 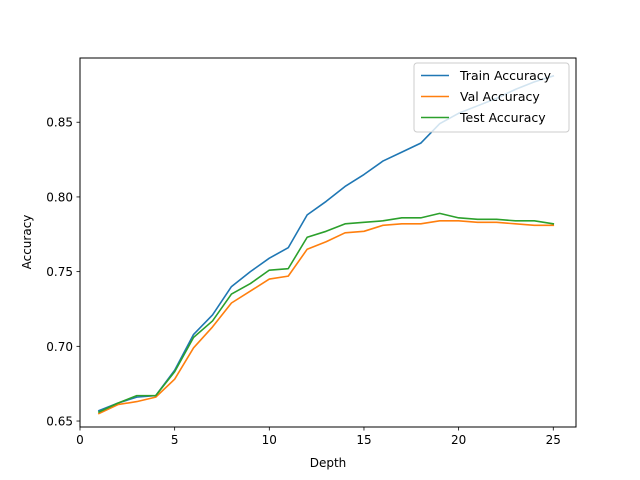 I want to click on y-tick-label-0.70: 0.70, so click(x=59, y=347).